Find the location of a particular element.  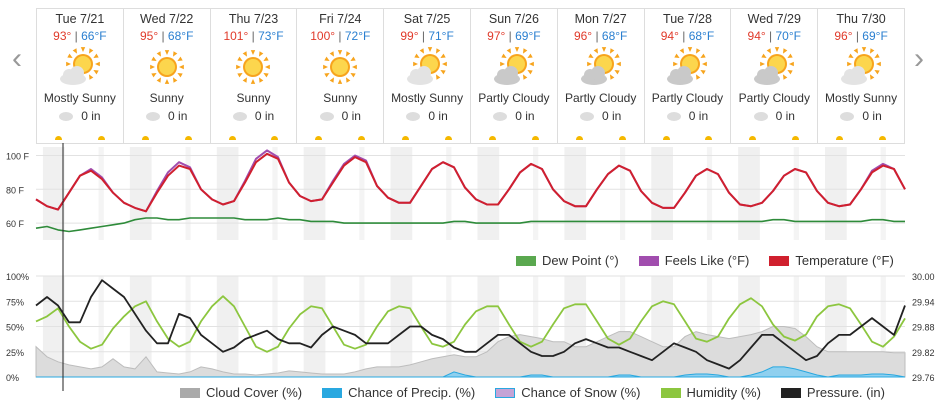

day-card: Mon 7/27 96° | 68°F Partly Cloudy 0 in is located at coordinates (601, 76).